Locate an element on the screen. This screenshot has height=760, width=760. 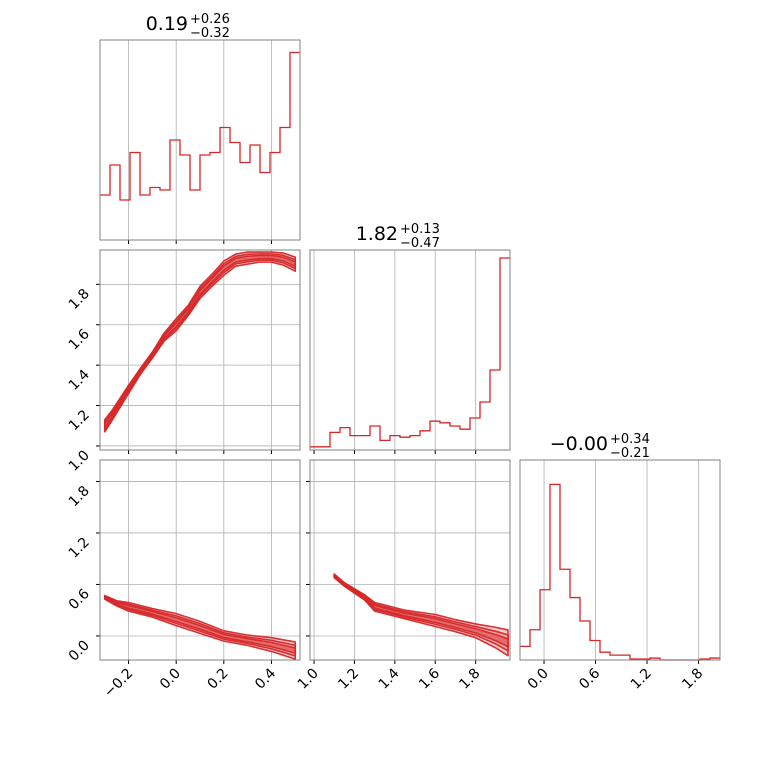
x-tick-label: 1.4 is located at coordinates (389, 678).